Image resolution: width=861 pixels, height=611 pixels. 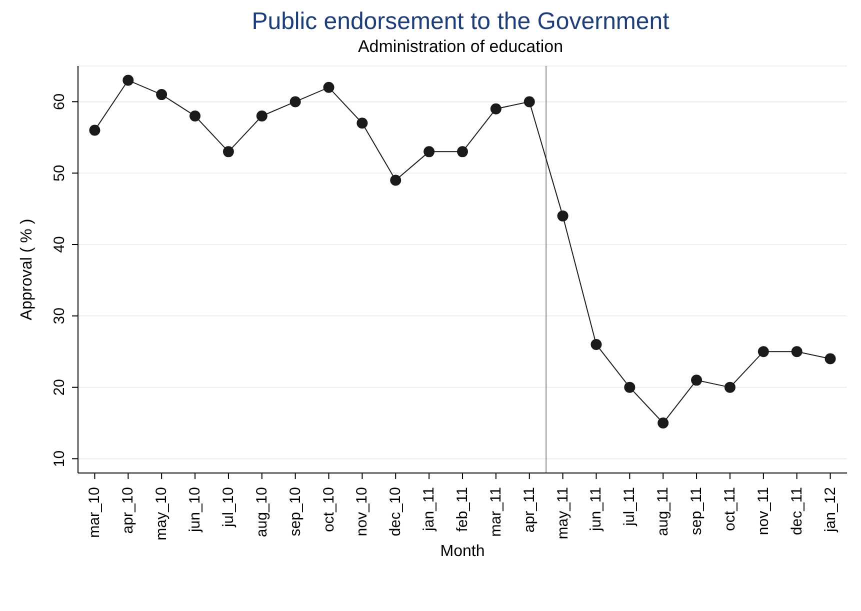 What do you see at coordinates (228, 507) in the screenshot?
I see `x-tick-label: jul_10` at bounding box center [228, 507].